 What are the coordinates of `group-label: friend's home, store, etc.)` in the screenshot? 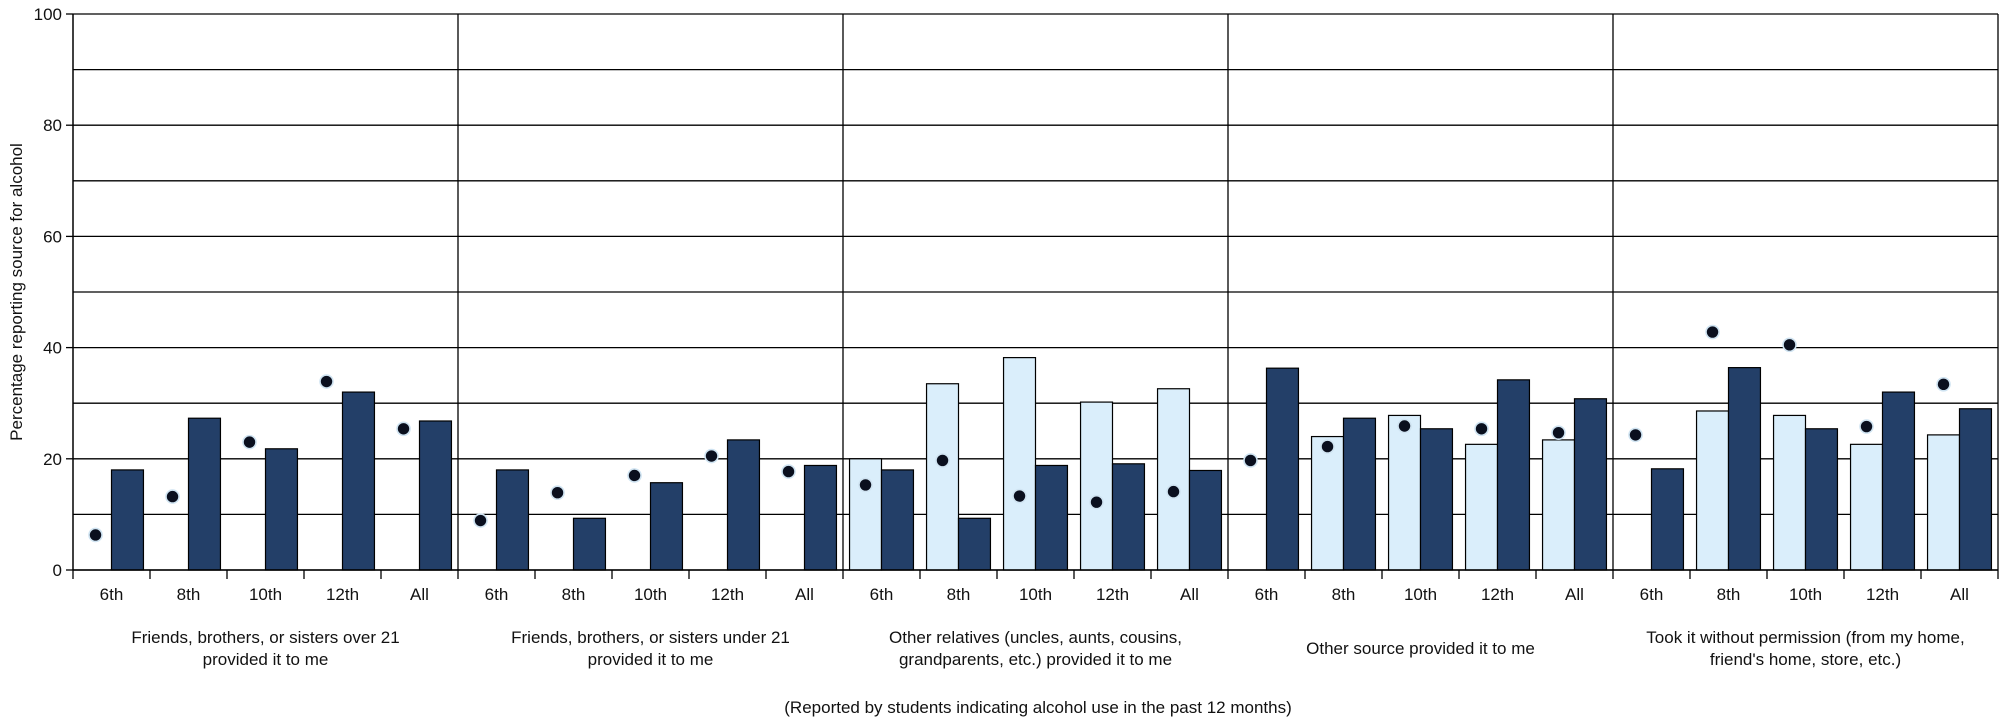 It's located at (1805, 659).